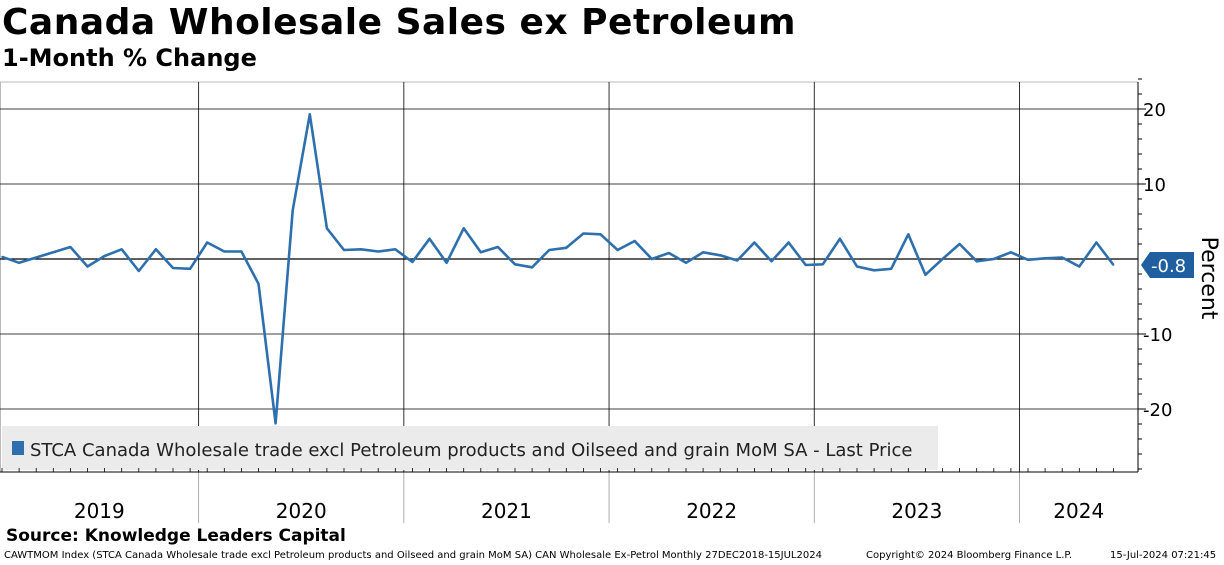 The width and height of the screenshot is (1224, 565). Describe the element at coordinates (506, 511) in the screenshot. I see `x-tick-label-2021: 2021` at that location.